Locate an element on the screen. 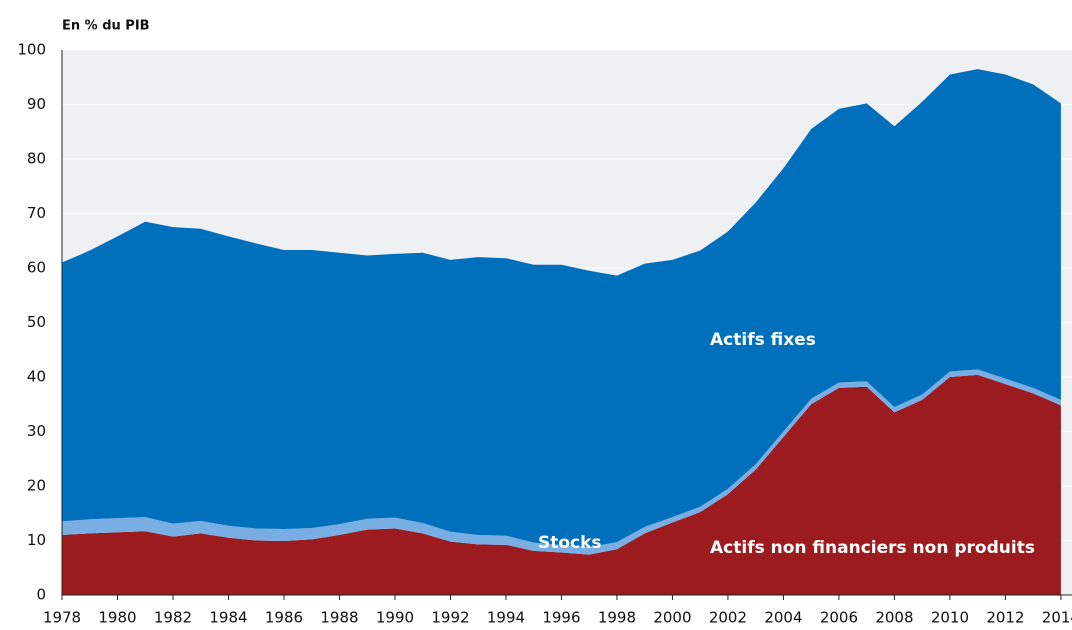 The image size is (1072, 630). x-tick-label: 2000 is located at coordinates (672, 618).